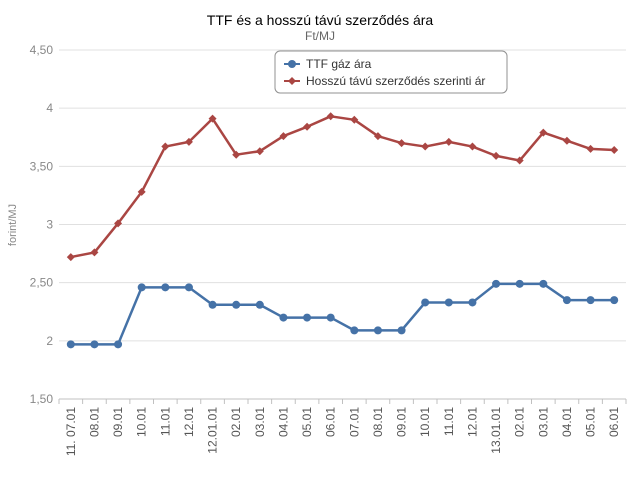 This screenshot has width=640, height=500. Describe the element at coordinates (42, 399) in the screenshot. I see `y-tick-label: 1,50` at that location.